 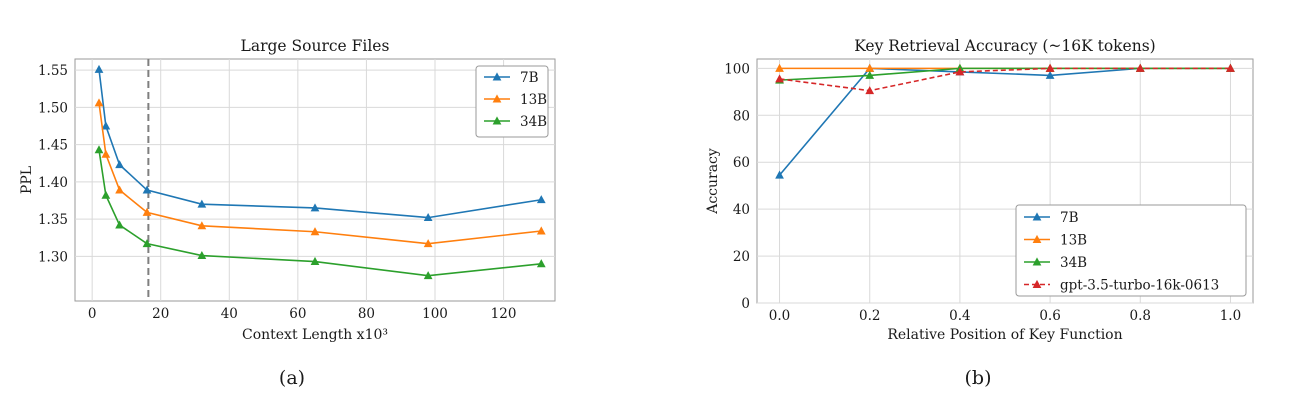 I want to click on chart-a-xtick-label: 40, so click(x=229, y=314).